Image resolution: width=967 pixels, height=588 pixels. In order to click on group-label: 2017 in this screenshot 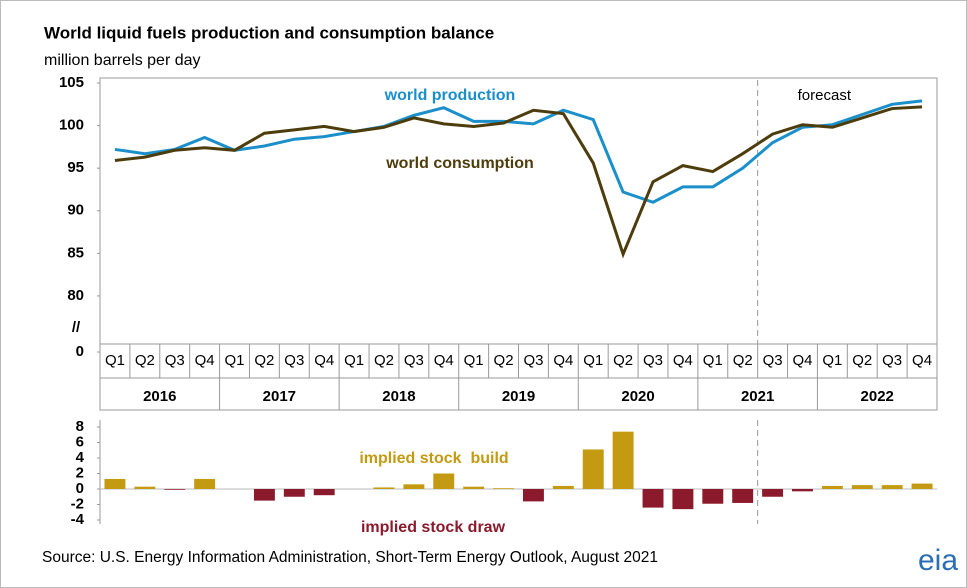, I will do `click(279, 396)`.